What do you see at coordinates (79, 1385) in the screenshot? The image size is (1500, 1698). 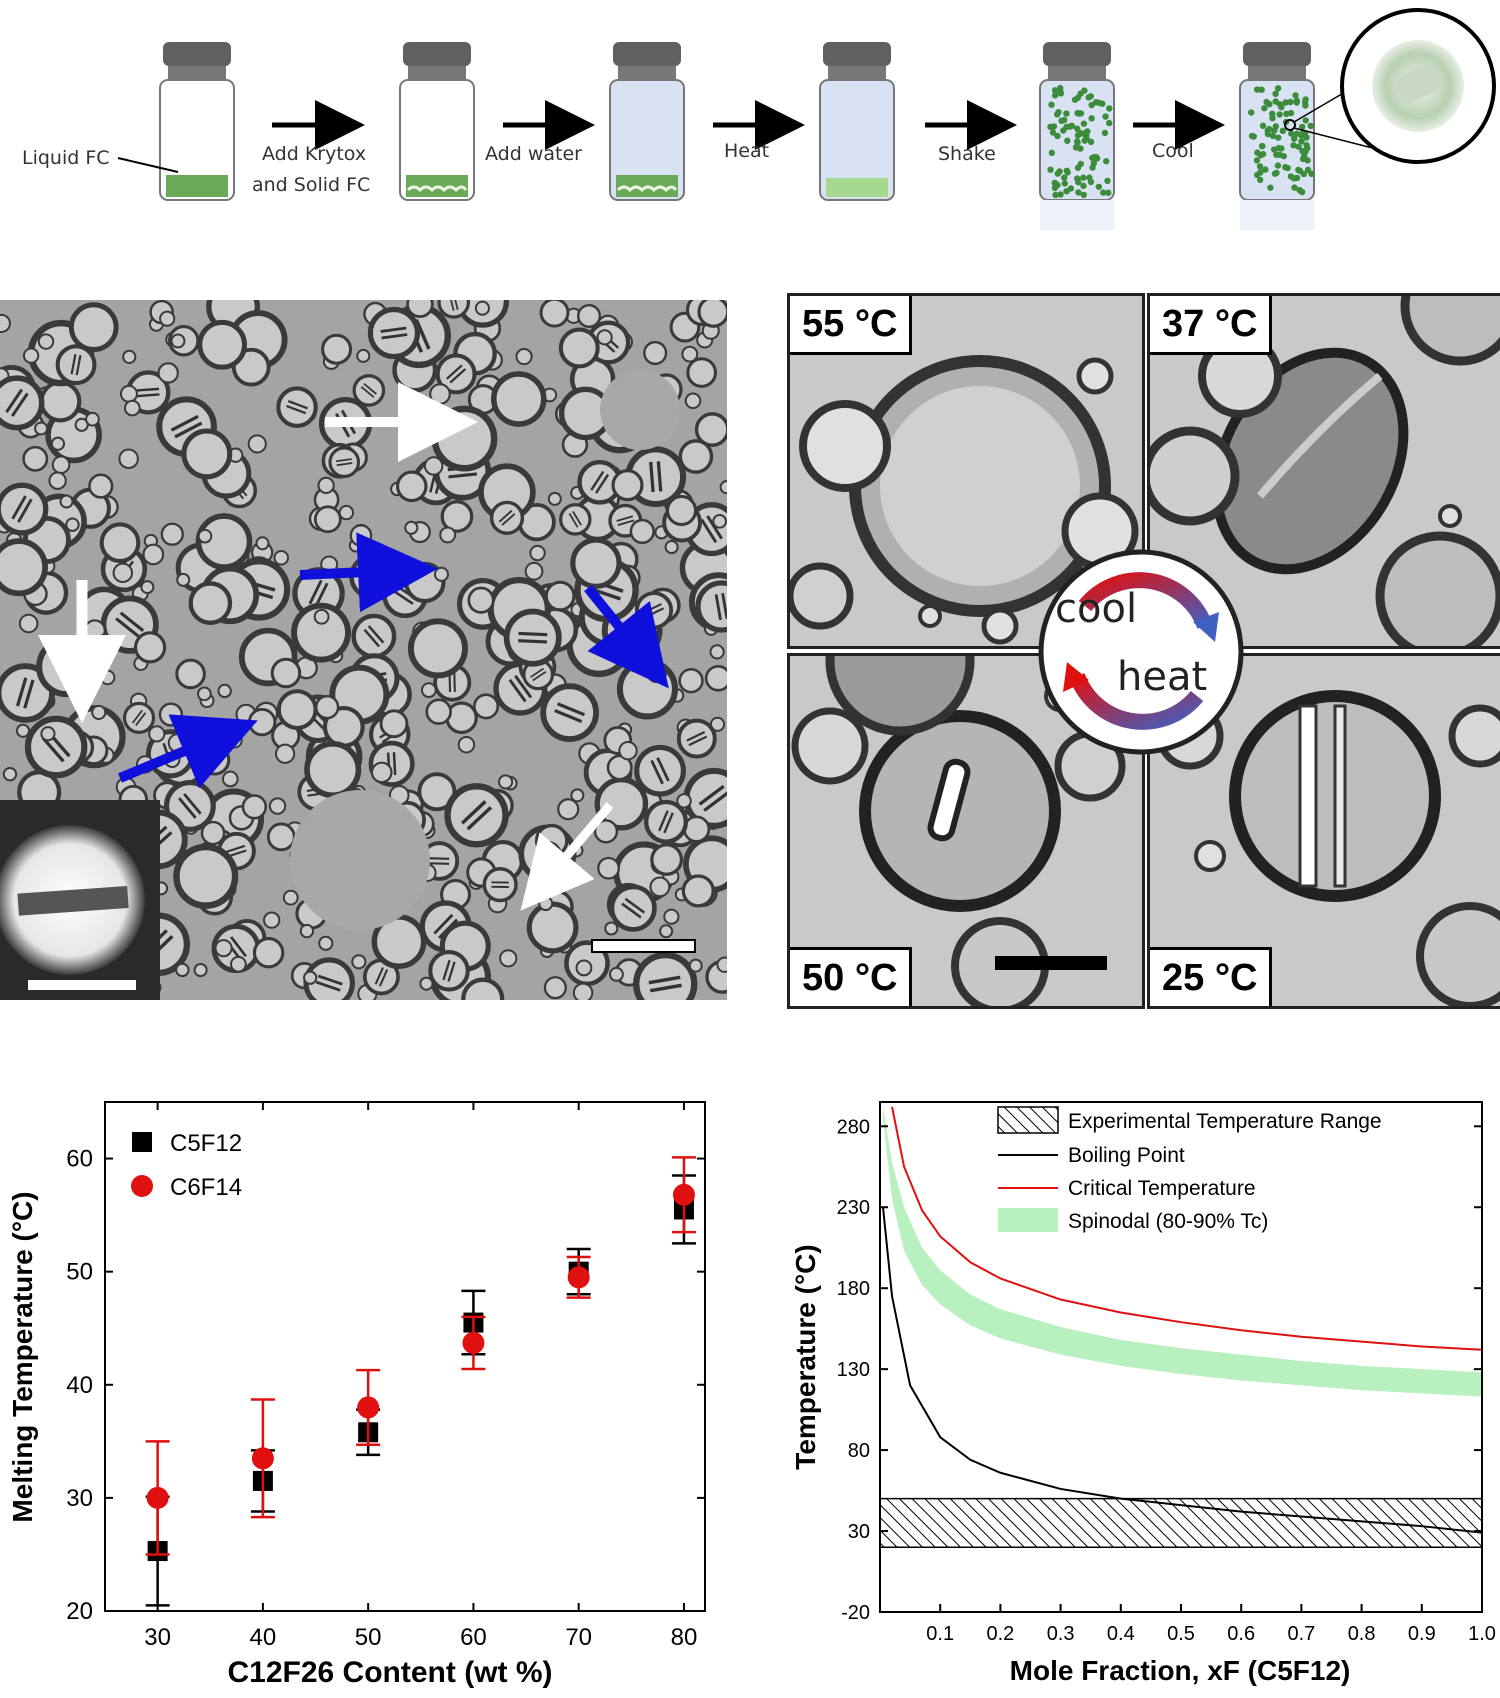 I see `y-tick-label: 40` at bounding box center [79, 1385].